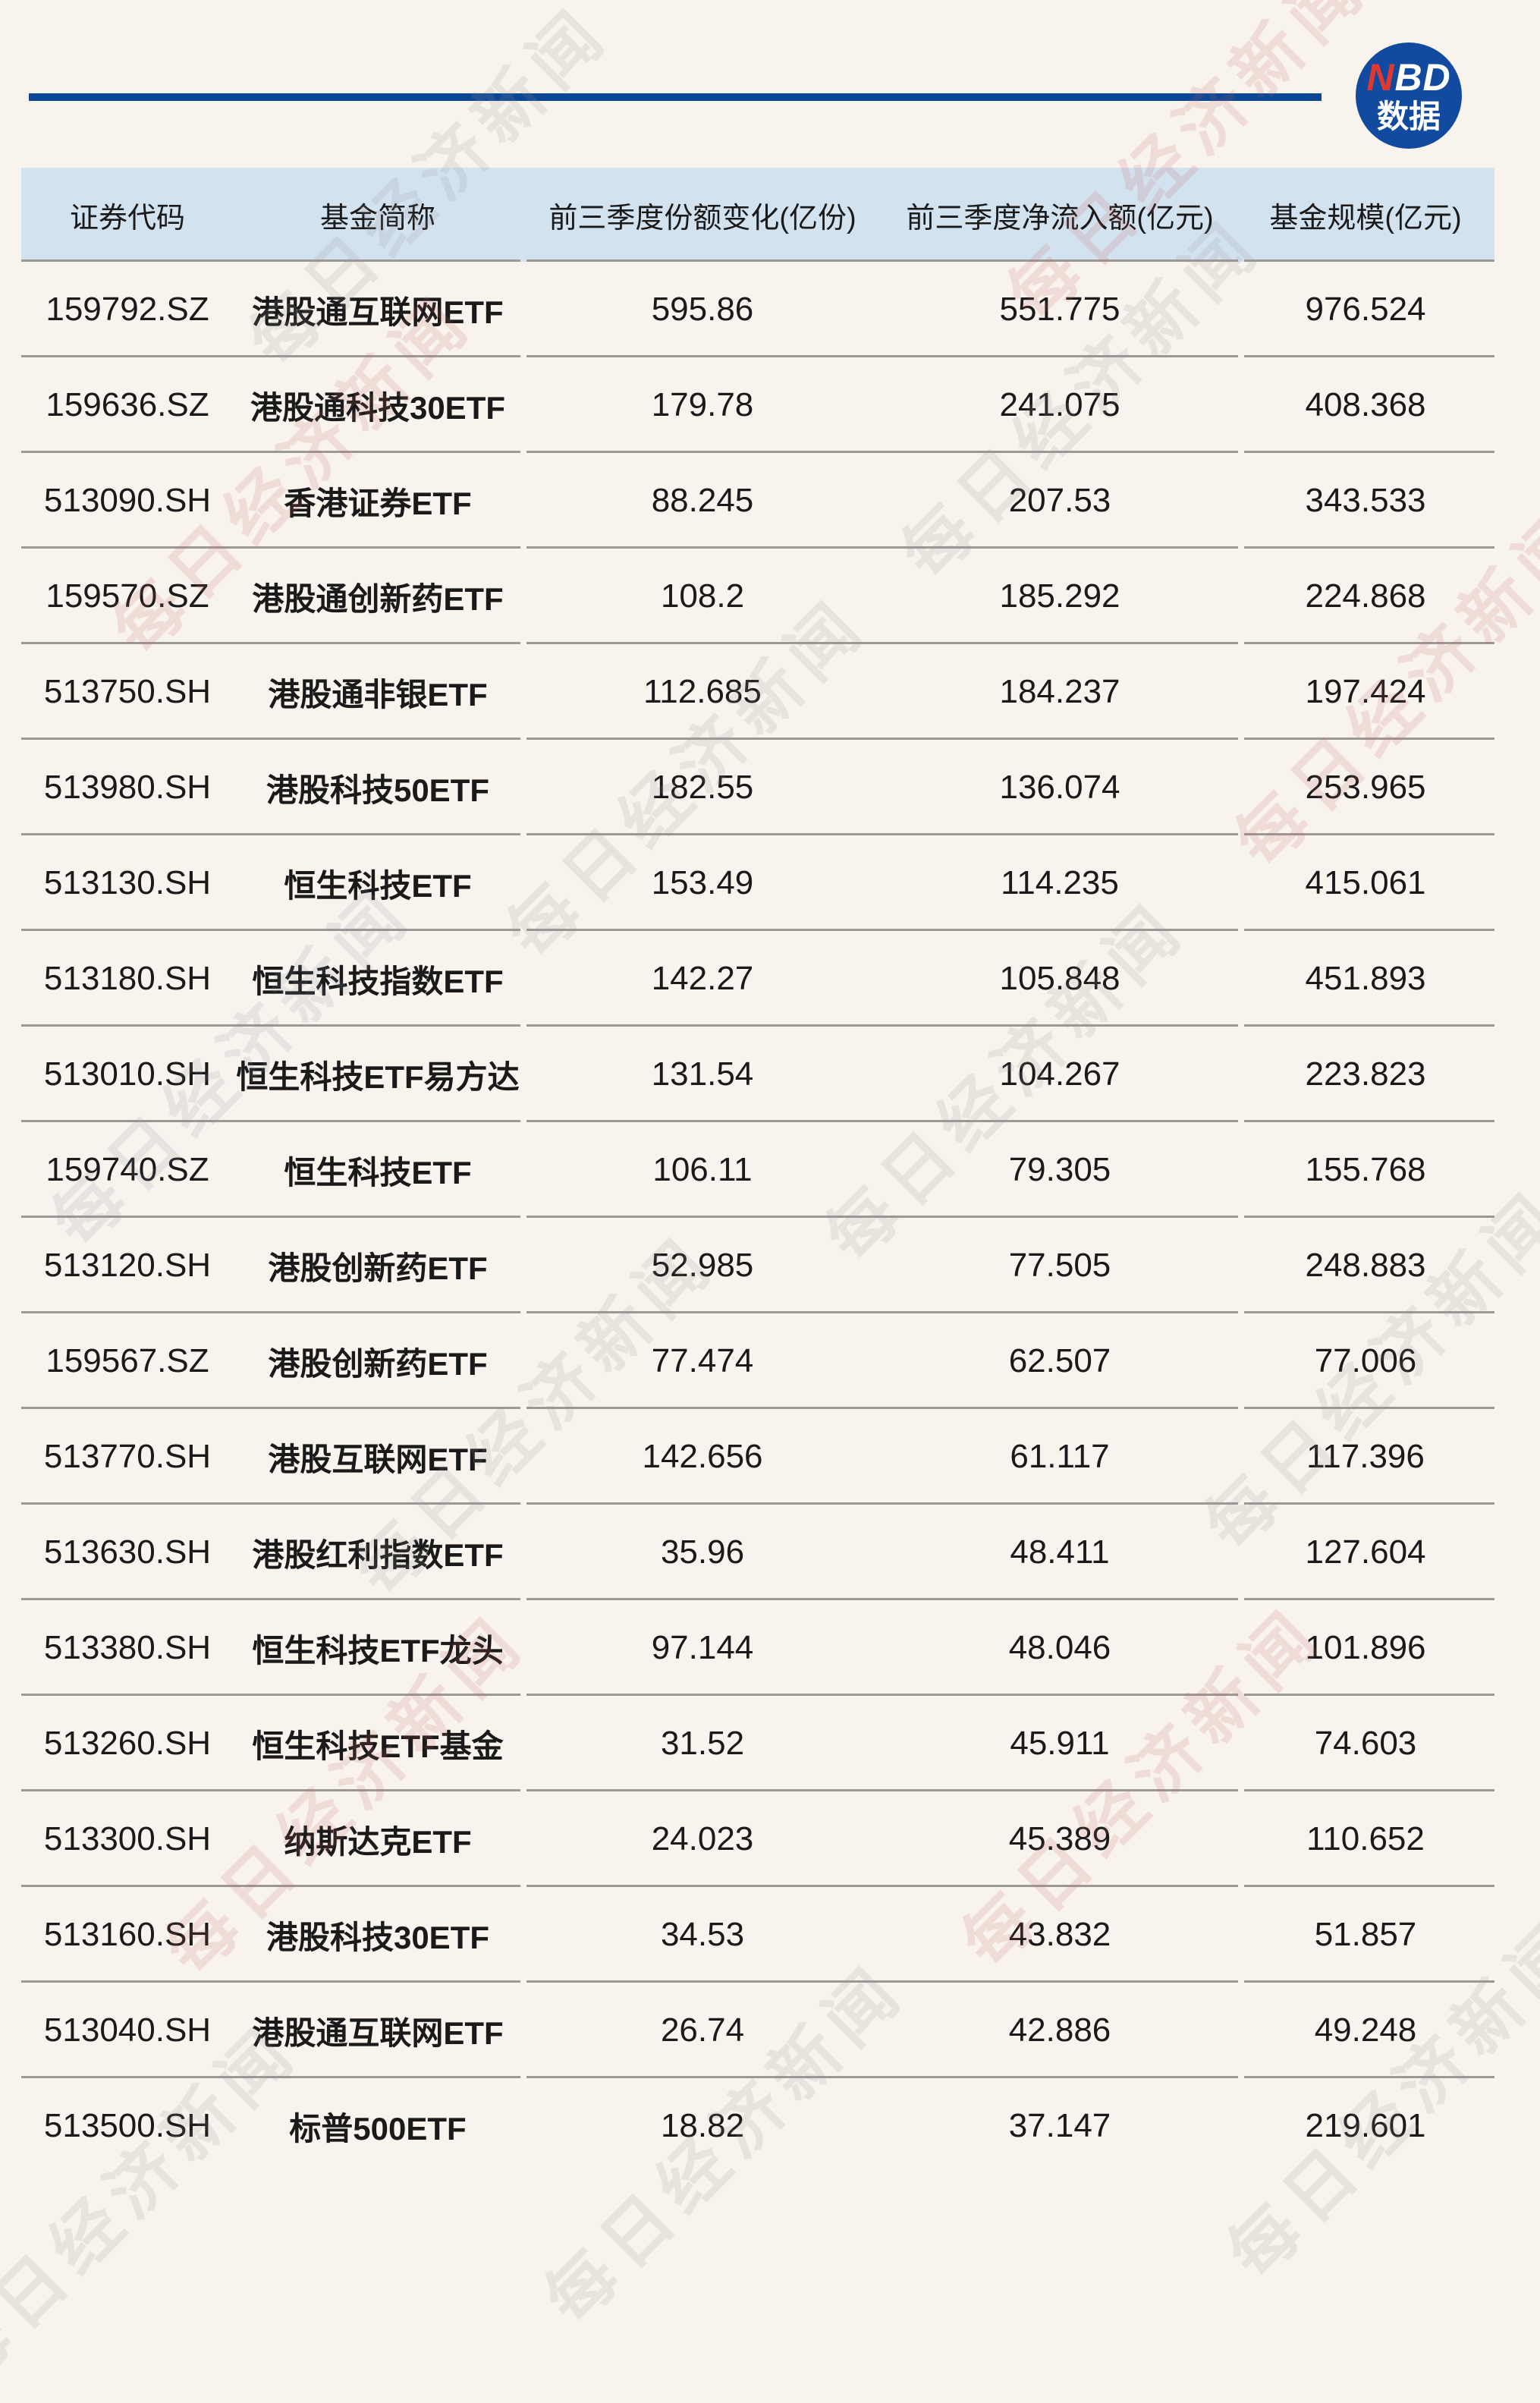 This screenshot has width=1540, height=2403. I want to click on fund-scale-cell: 155.768, so click(1365, 1169).